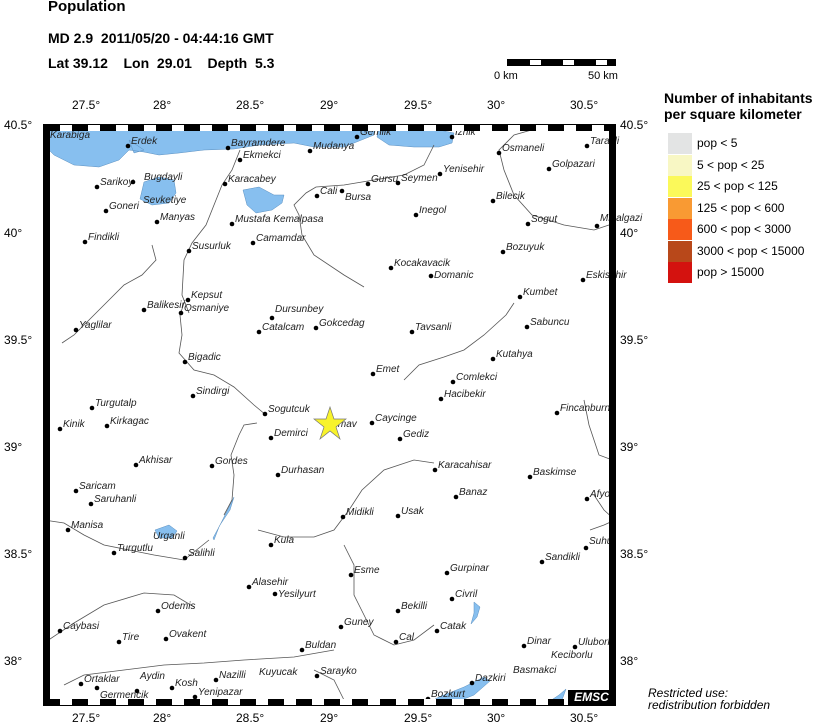  Describe the element at coordinates (393, 419) in the screenshot. I see `city-caycinge: Caycinge` at that location.